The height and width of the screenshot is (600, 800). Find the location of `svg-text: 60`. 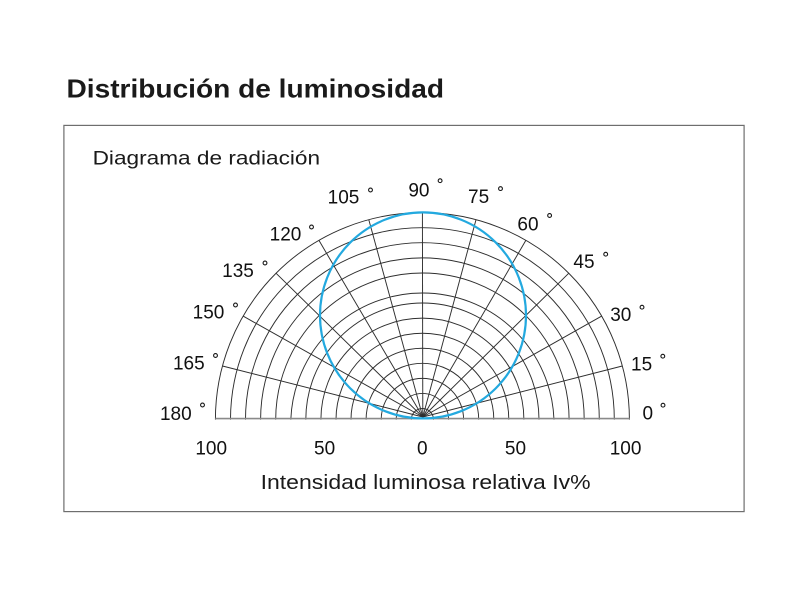

svg-text: 60 is located at coordinates (527, 224).